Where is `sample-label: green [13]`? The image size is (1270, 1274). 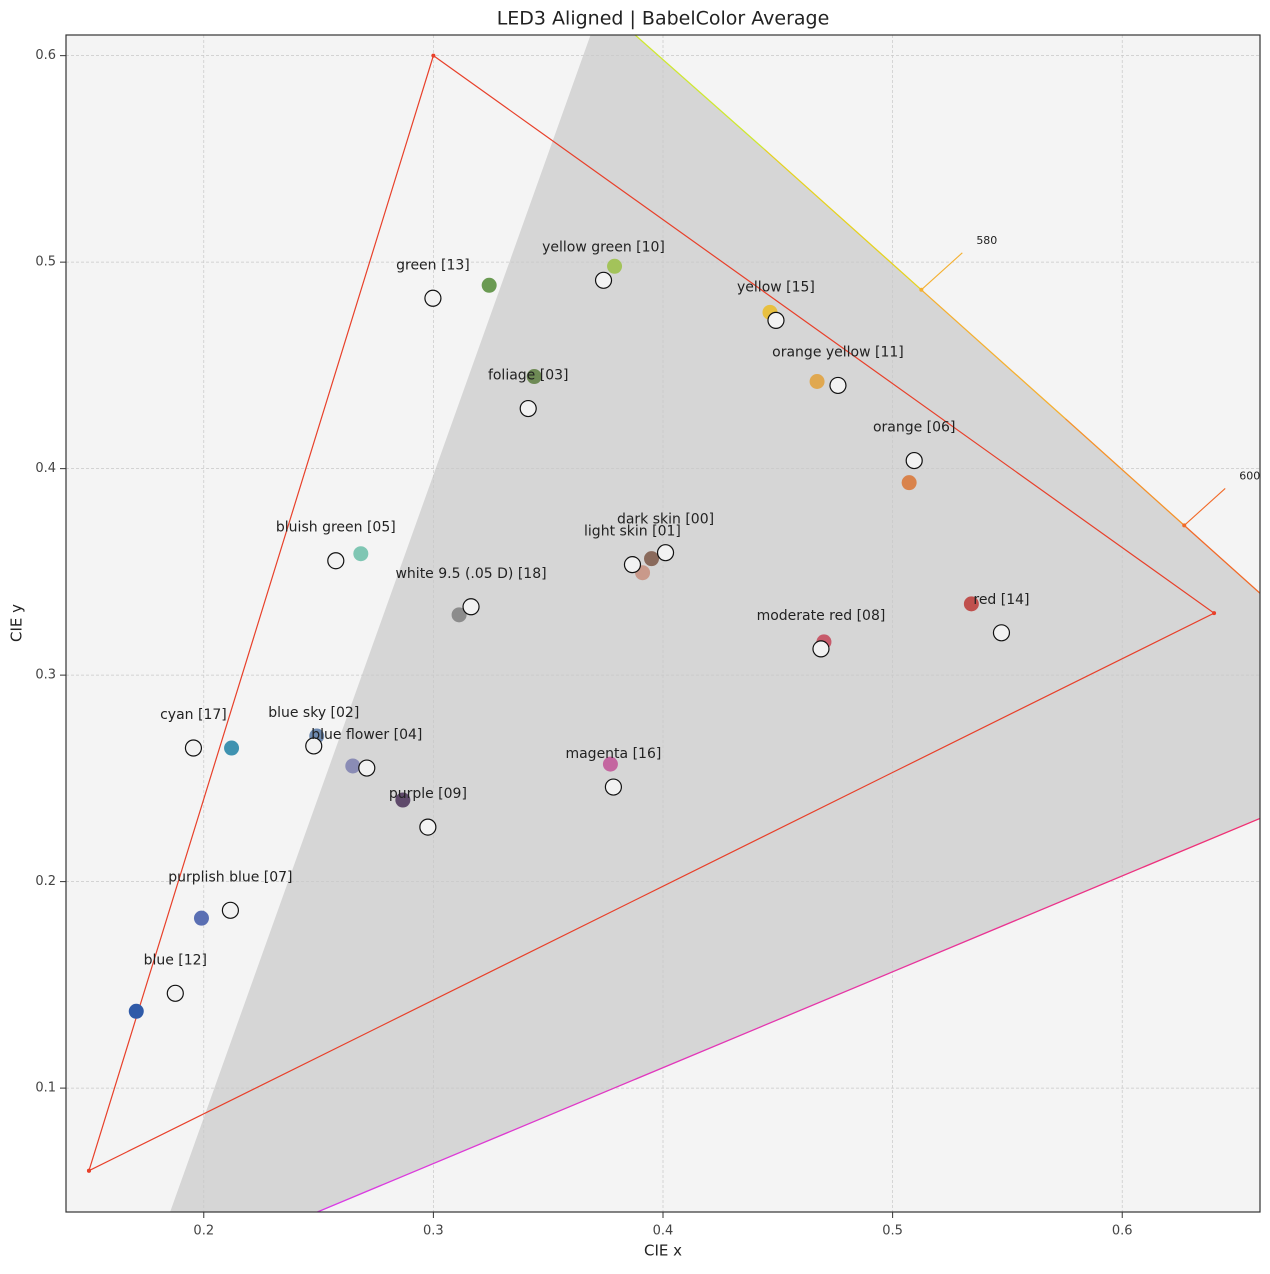 sample-label: green [13] is located at coordinates (433, 265).